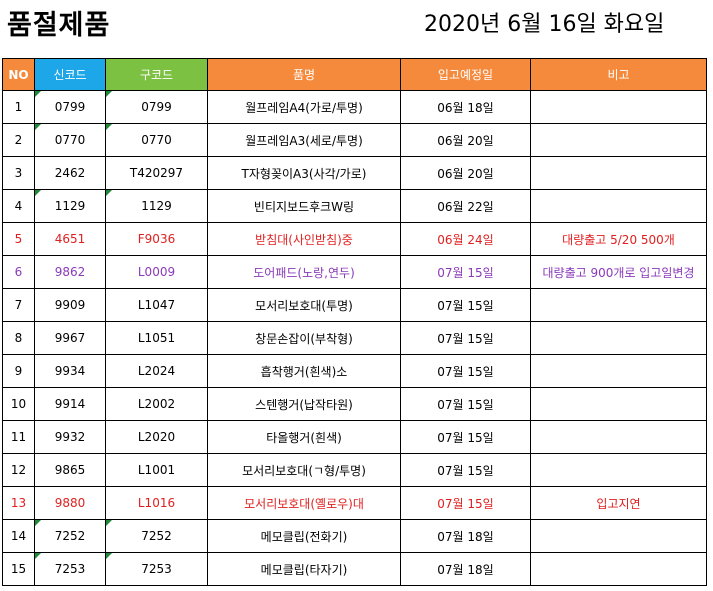 The height and width of the screenshot is (591, 713). What do you see at coordinates (156, 272) in the screenshot?
I see `cell-old-code: L0009` at bounding box center [156, 272].